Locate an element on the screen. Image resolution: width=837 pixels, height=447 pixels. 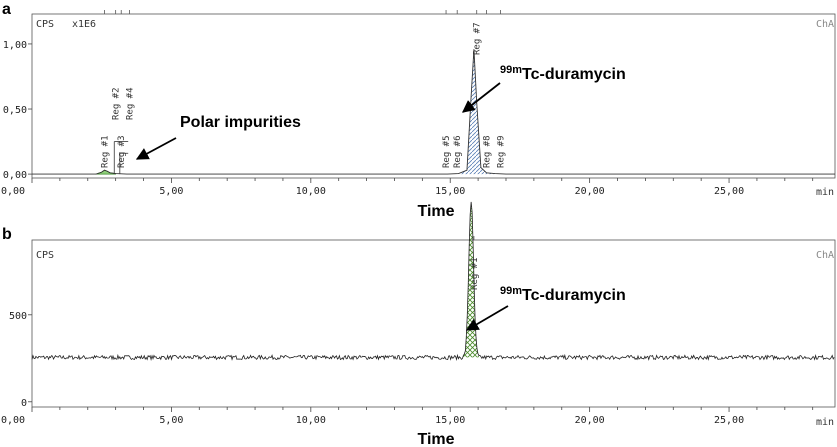
y-tick-label: 0,50 is located at coordinates (15, 110).